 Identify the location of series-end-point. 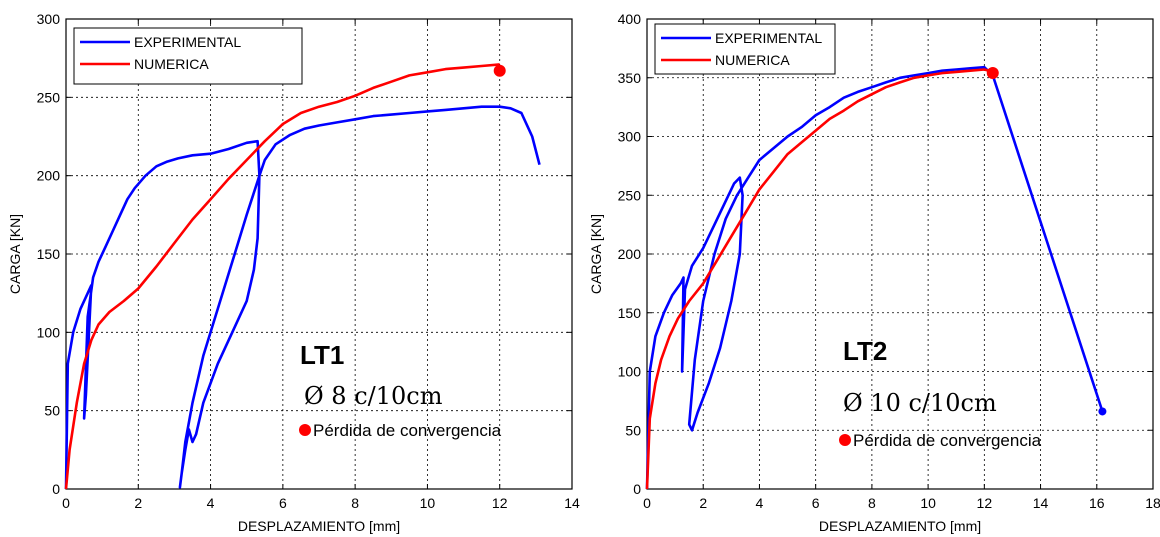
(1102, 411).